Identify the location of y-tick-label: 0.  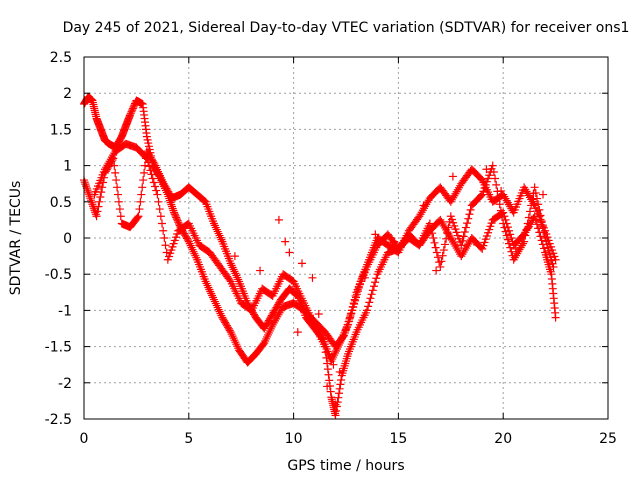
(67, 239).